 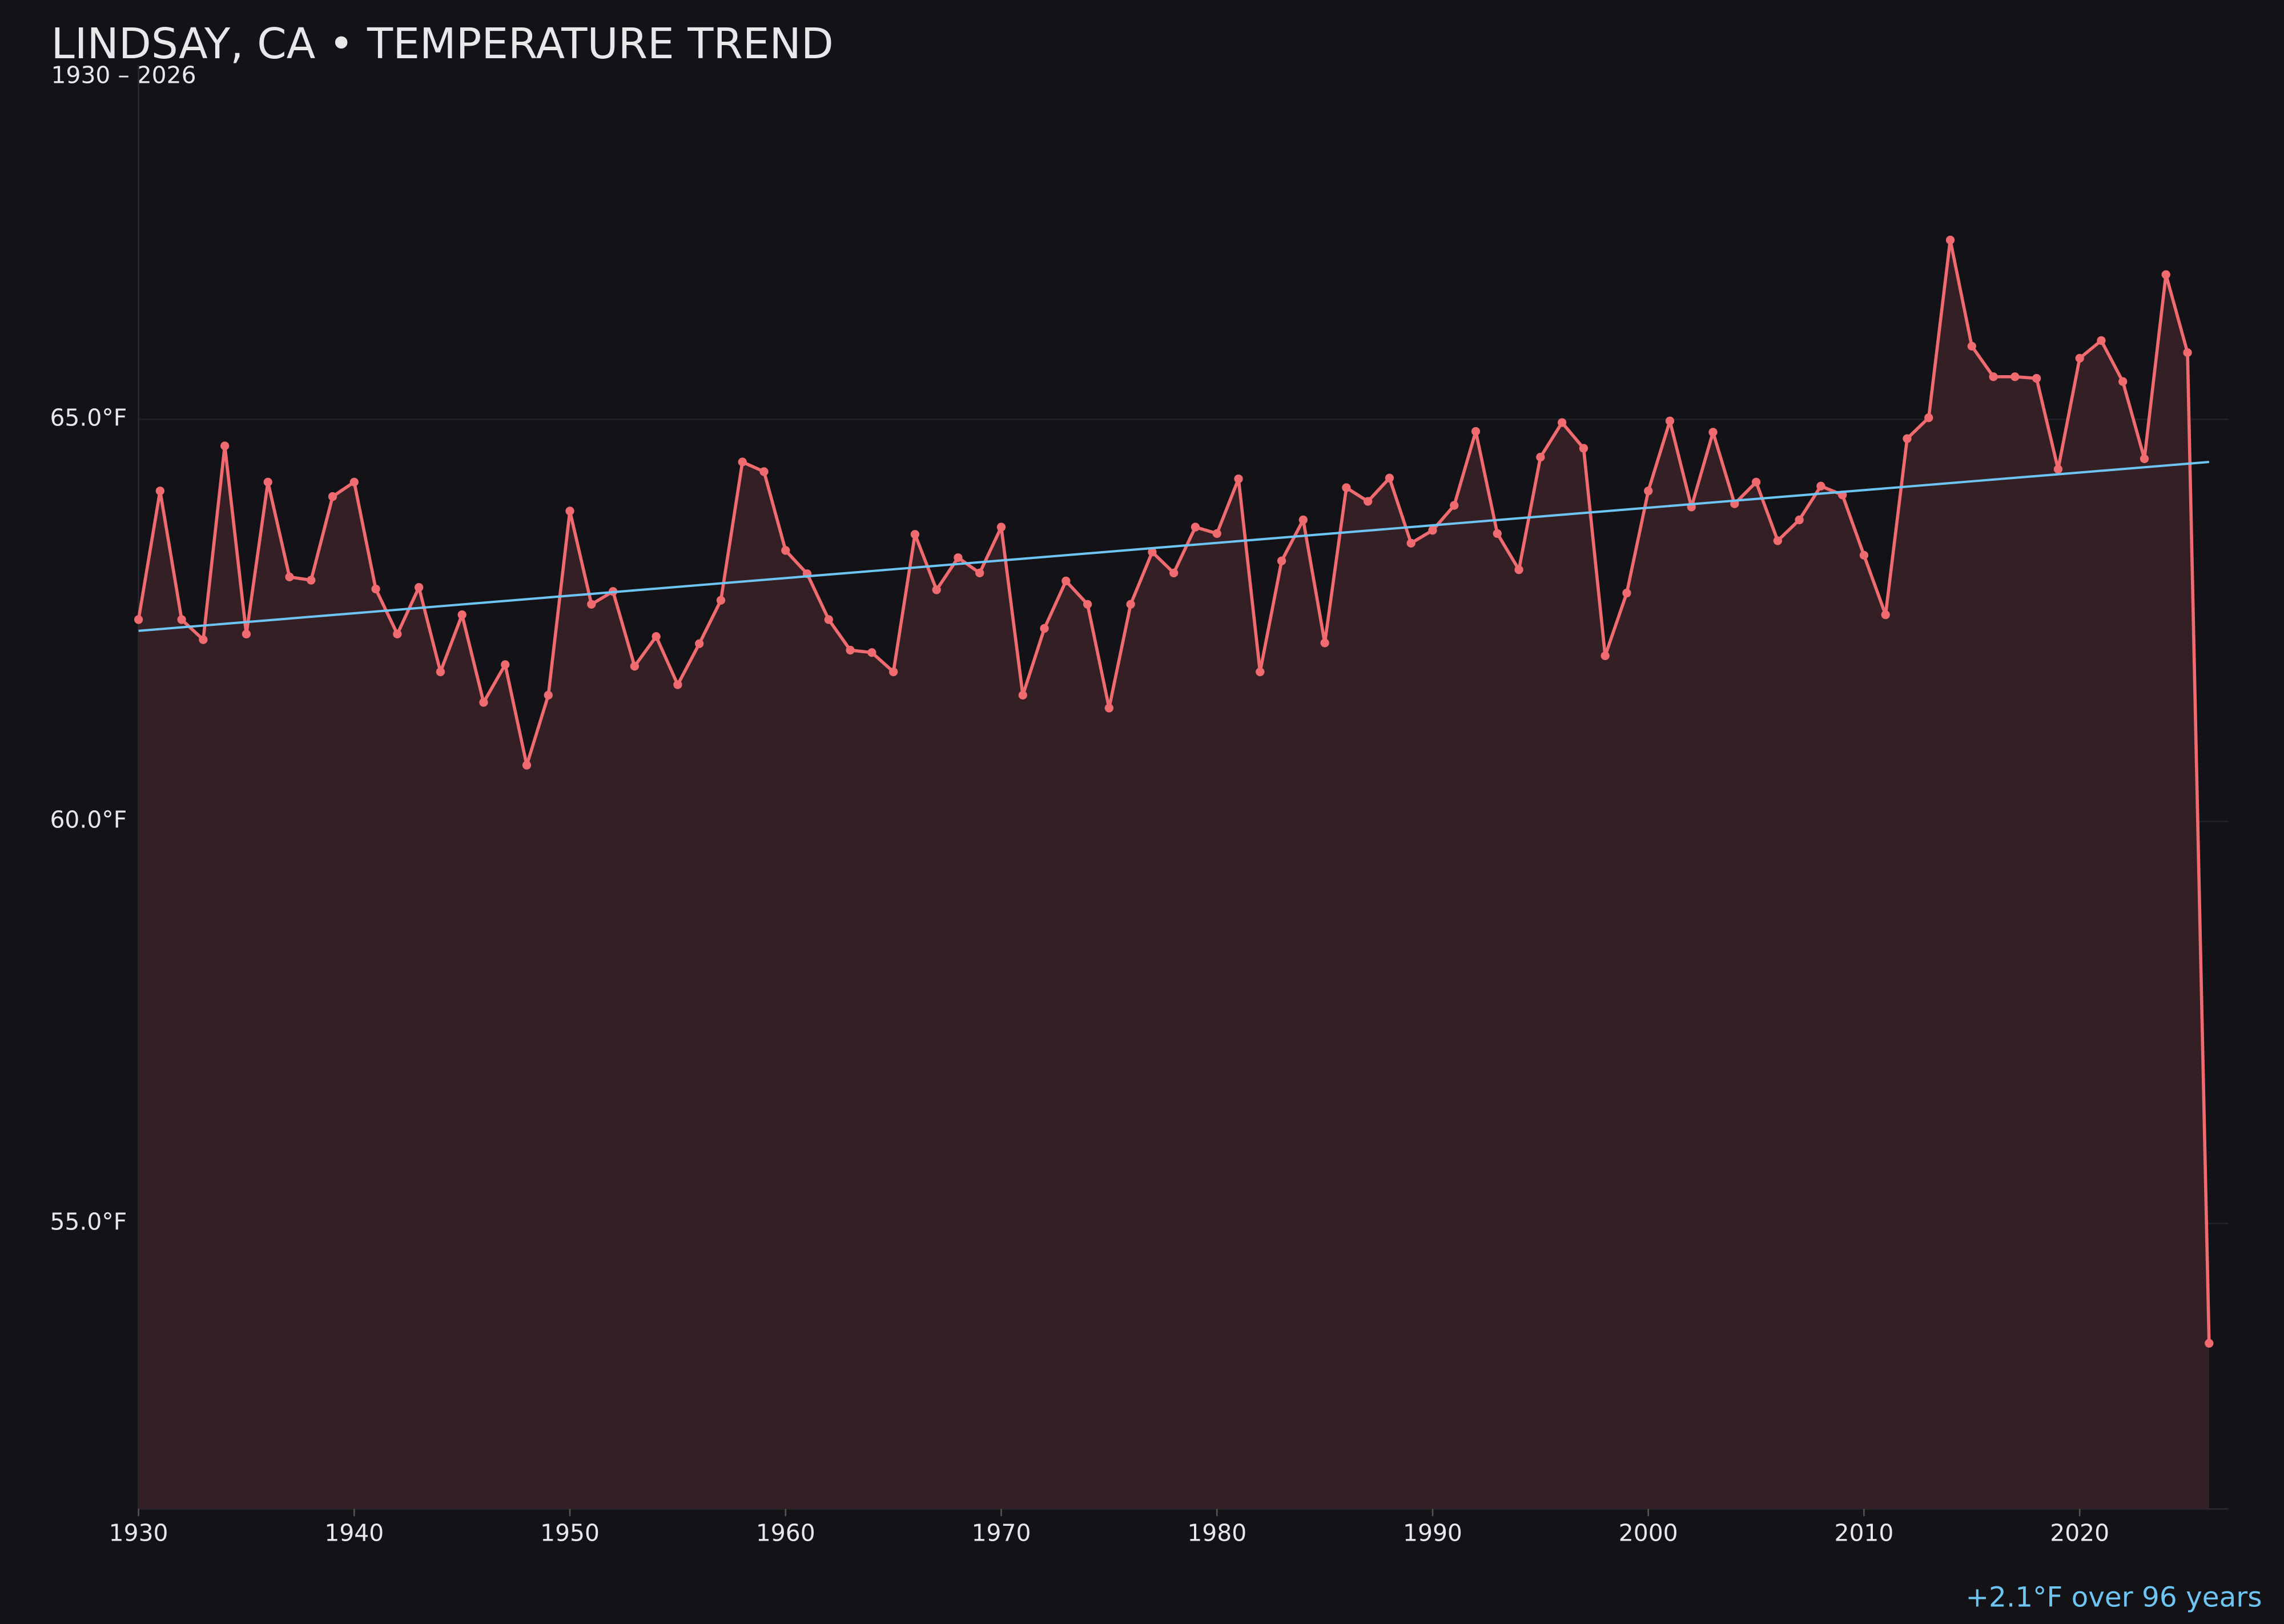 What do you see at coordinates (1173, 546) in the screenshot?
I see `trend-line` at bounding box center [1173, 546].